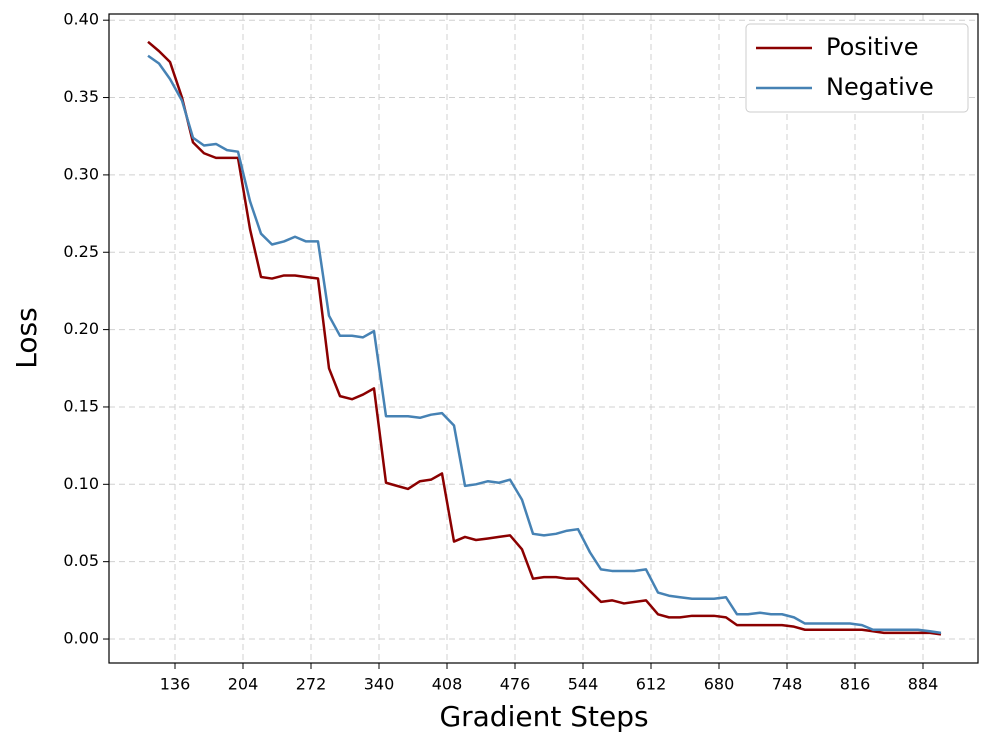  I want to click on y-tick-label: 0.25, so click(81, 251).